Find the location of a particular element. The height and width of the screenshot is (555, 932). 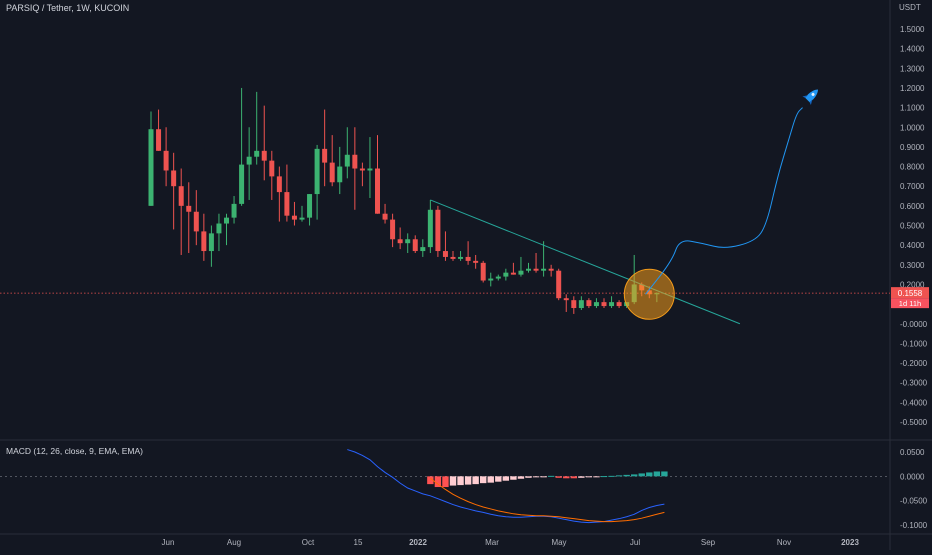

descending-trendline is located at coordinates (585, 262).